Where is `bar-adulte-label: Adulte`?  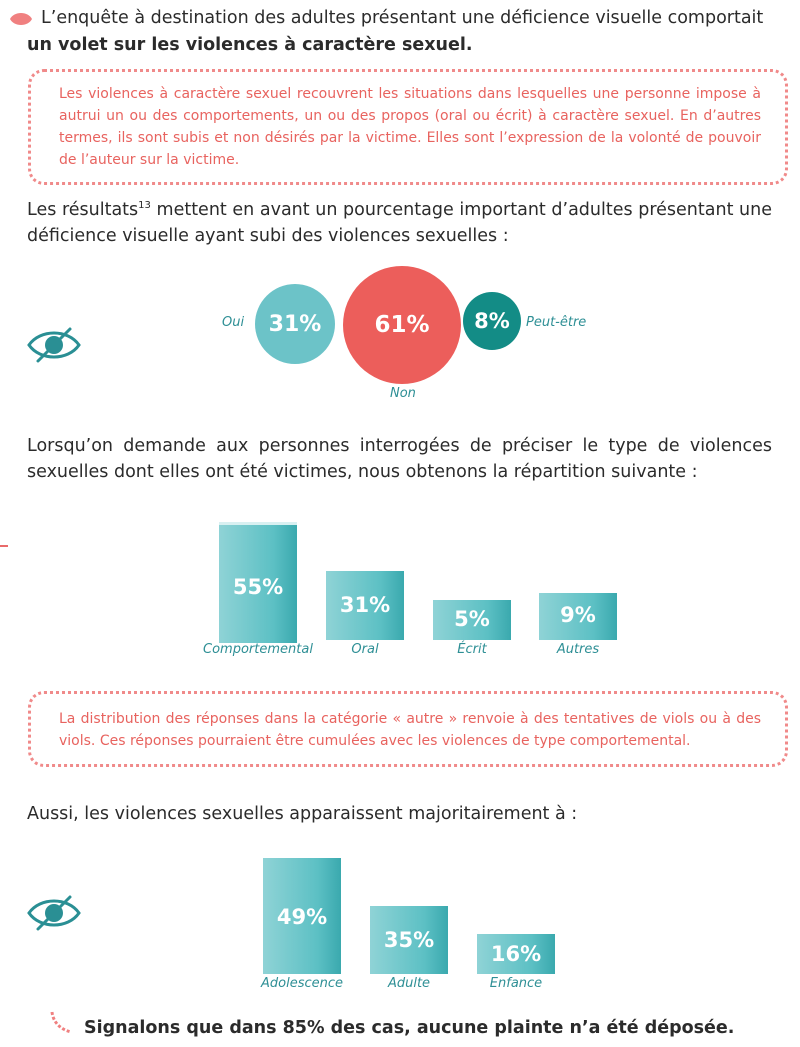 bar-adulte-label: Adulte is located at coordinates (409, 983).